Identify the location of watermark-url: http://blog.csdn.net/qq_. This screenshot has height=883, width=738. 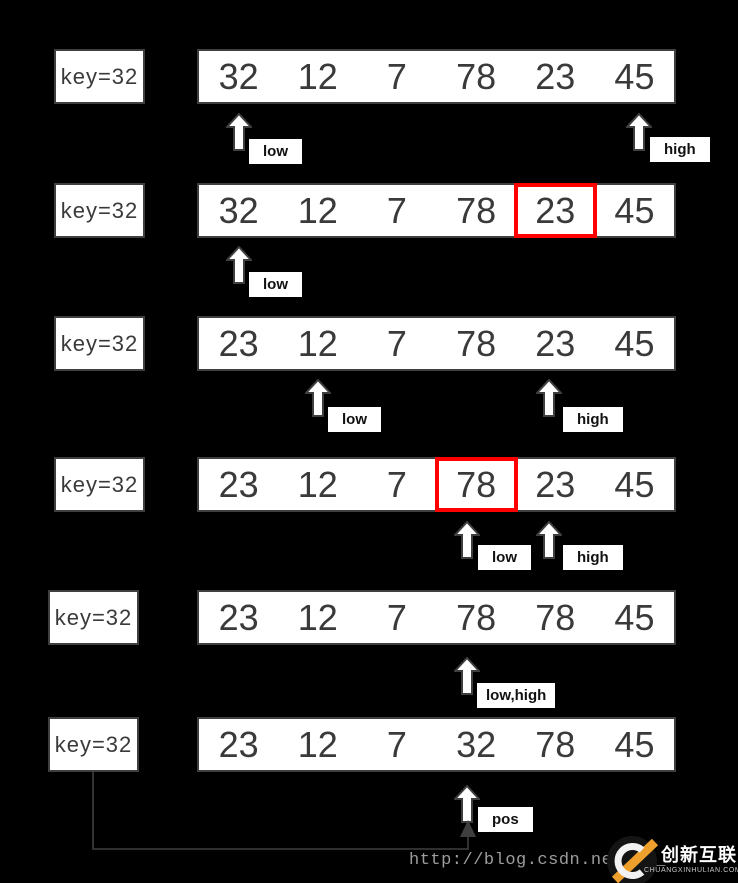
(537, 860).